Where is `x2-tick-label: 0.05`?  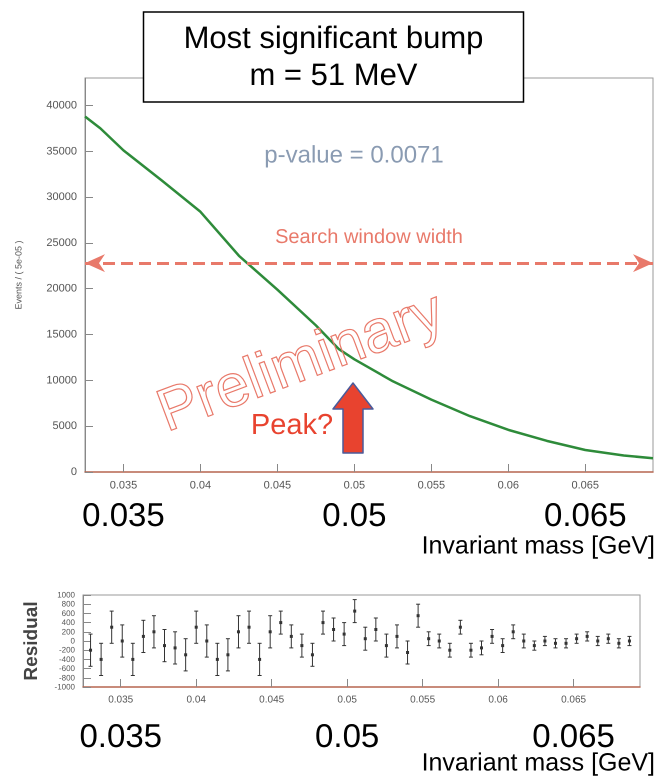 x2-tick-label: 0.05 is located at coordinates (347, 735).